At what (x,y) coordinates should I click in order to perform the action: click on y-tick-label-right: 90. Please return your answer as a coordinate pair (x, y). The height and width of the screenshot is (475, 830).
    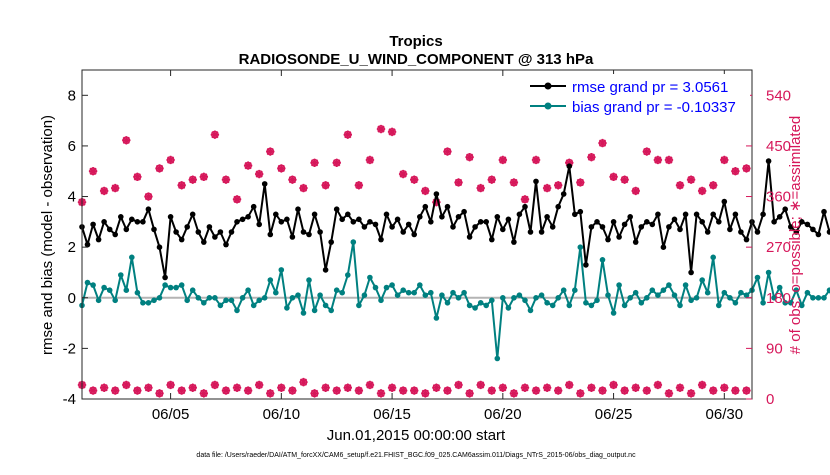
    Looking at the image, I should click on (774, 348).